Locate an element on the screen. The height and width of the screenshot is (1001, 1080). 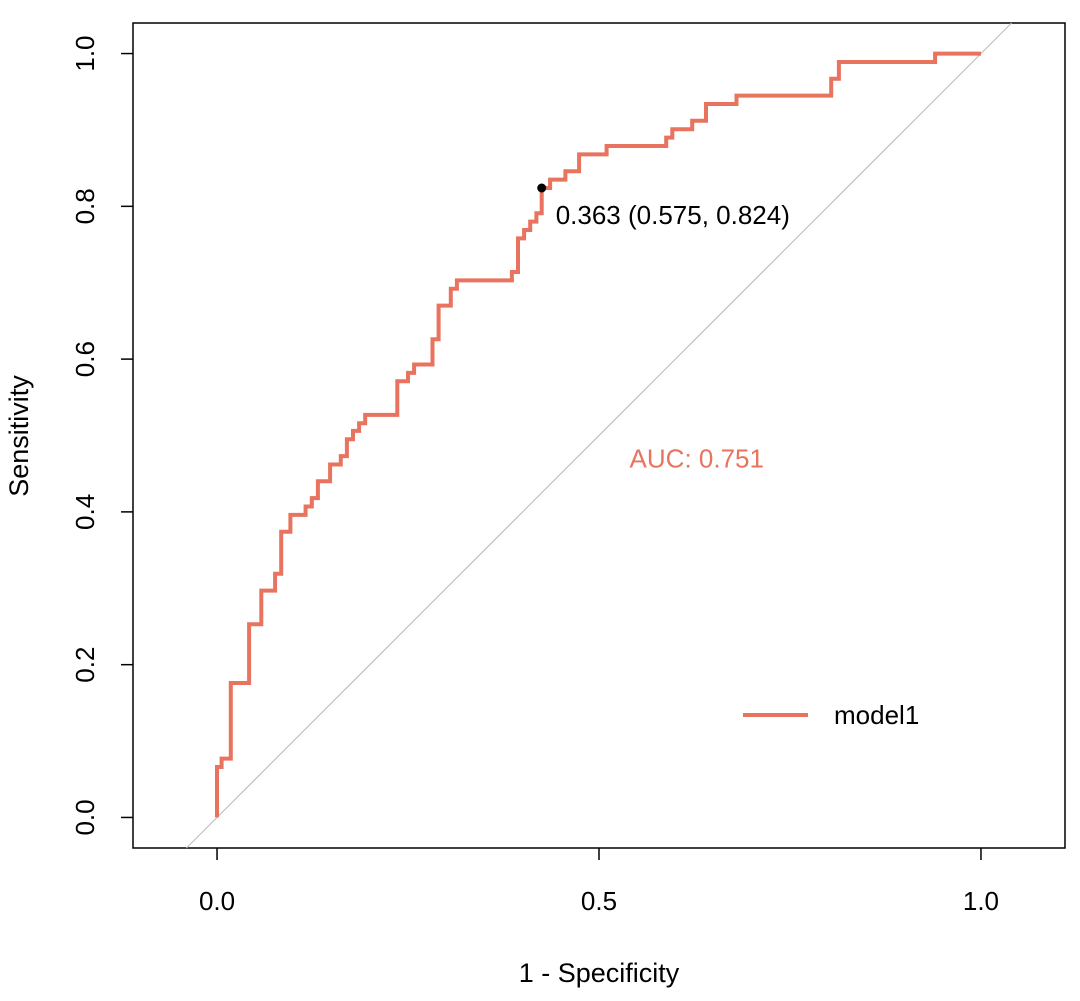
best-threshold-point is located at coordinates (542, 188).